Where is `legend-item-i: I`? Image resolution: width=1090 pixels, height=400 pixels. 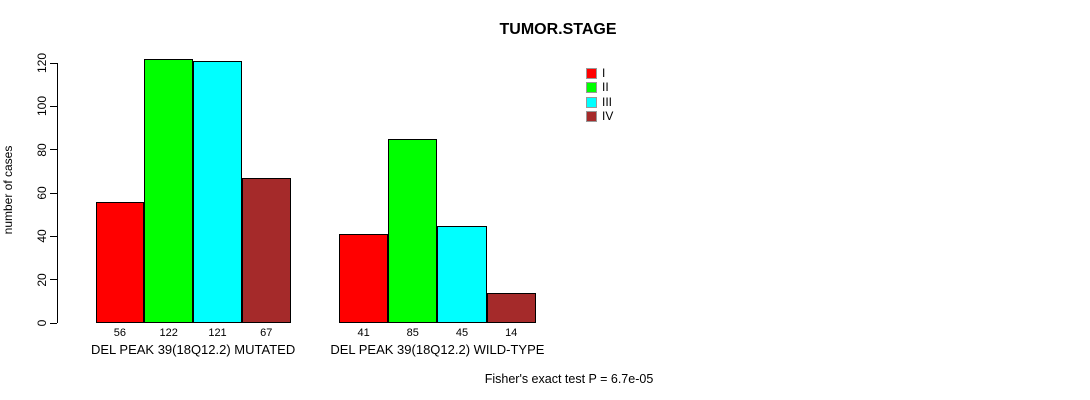
legend-item-i: I is located at coordinates (599, 73).